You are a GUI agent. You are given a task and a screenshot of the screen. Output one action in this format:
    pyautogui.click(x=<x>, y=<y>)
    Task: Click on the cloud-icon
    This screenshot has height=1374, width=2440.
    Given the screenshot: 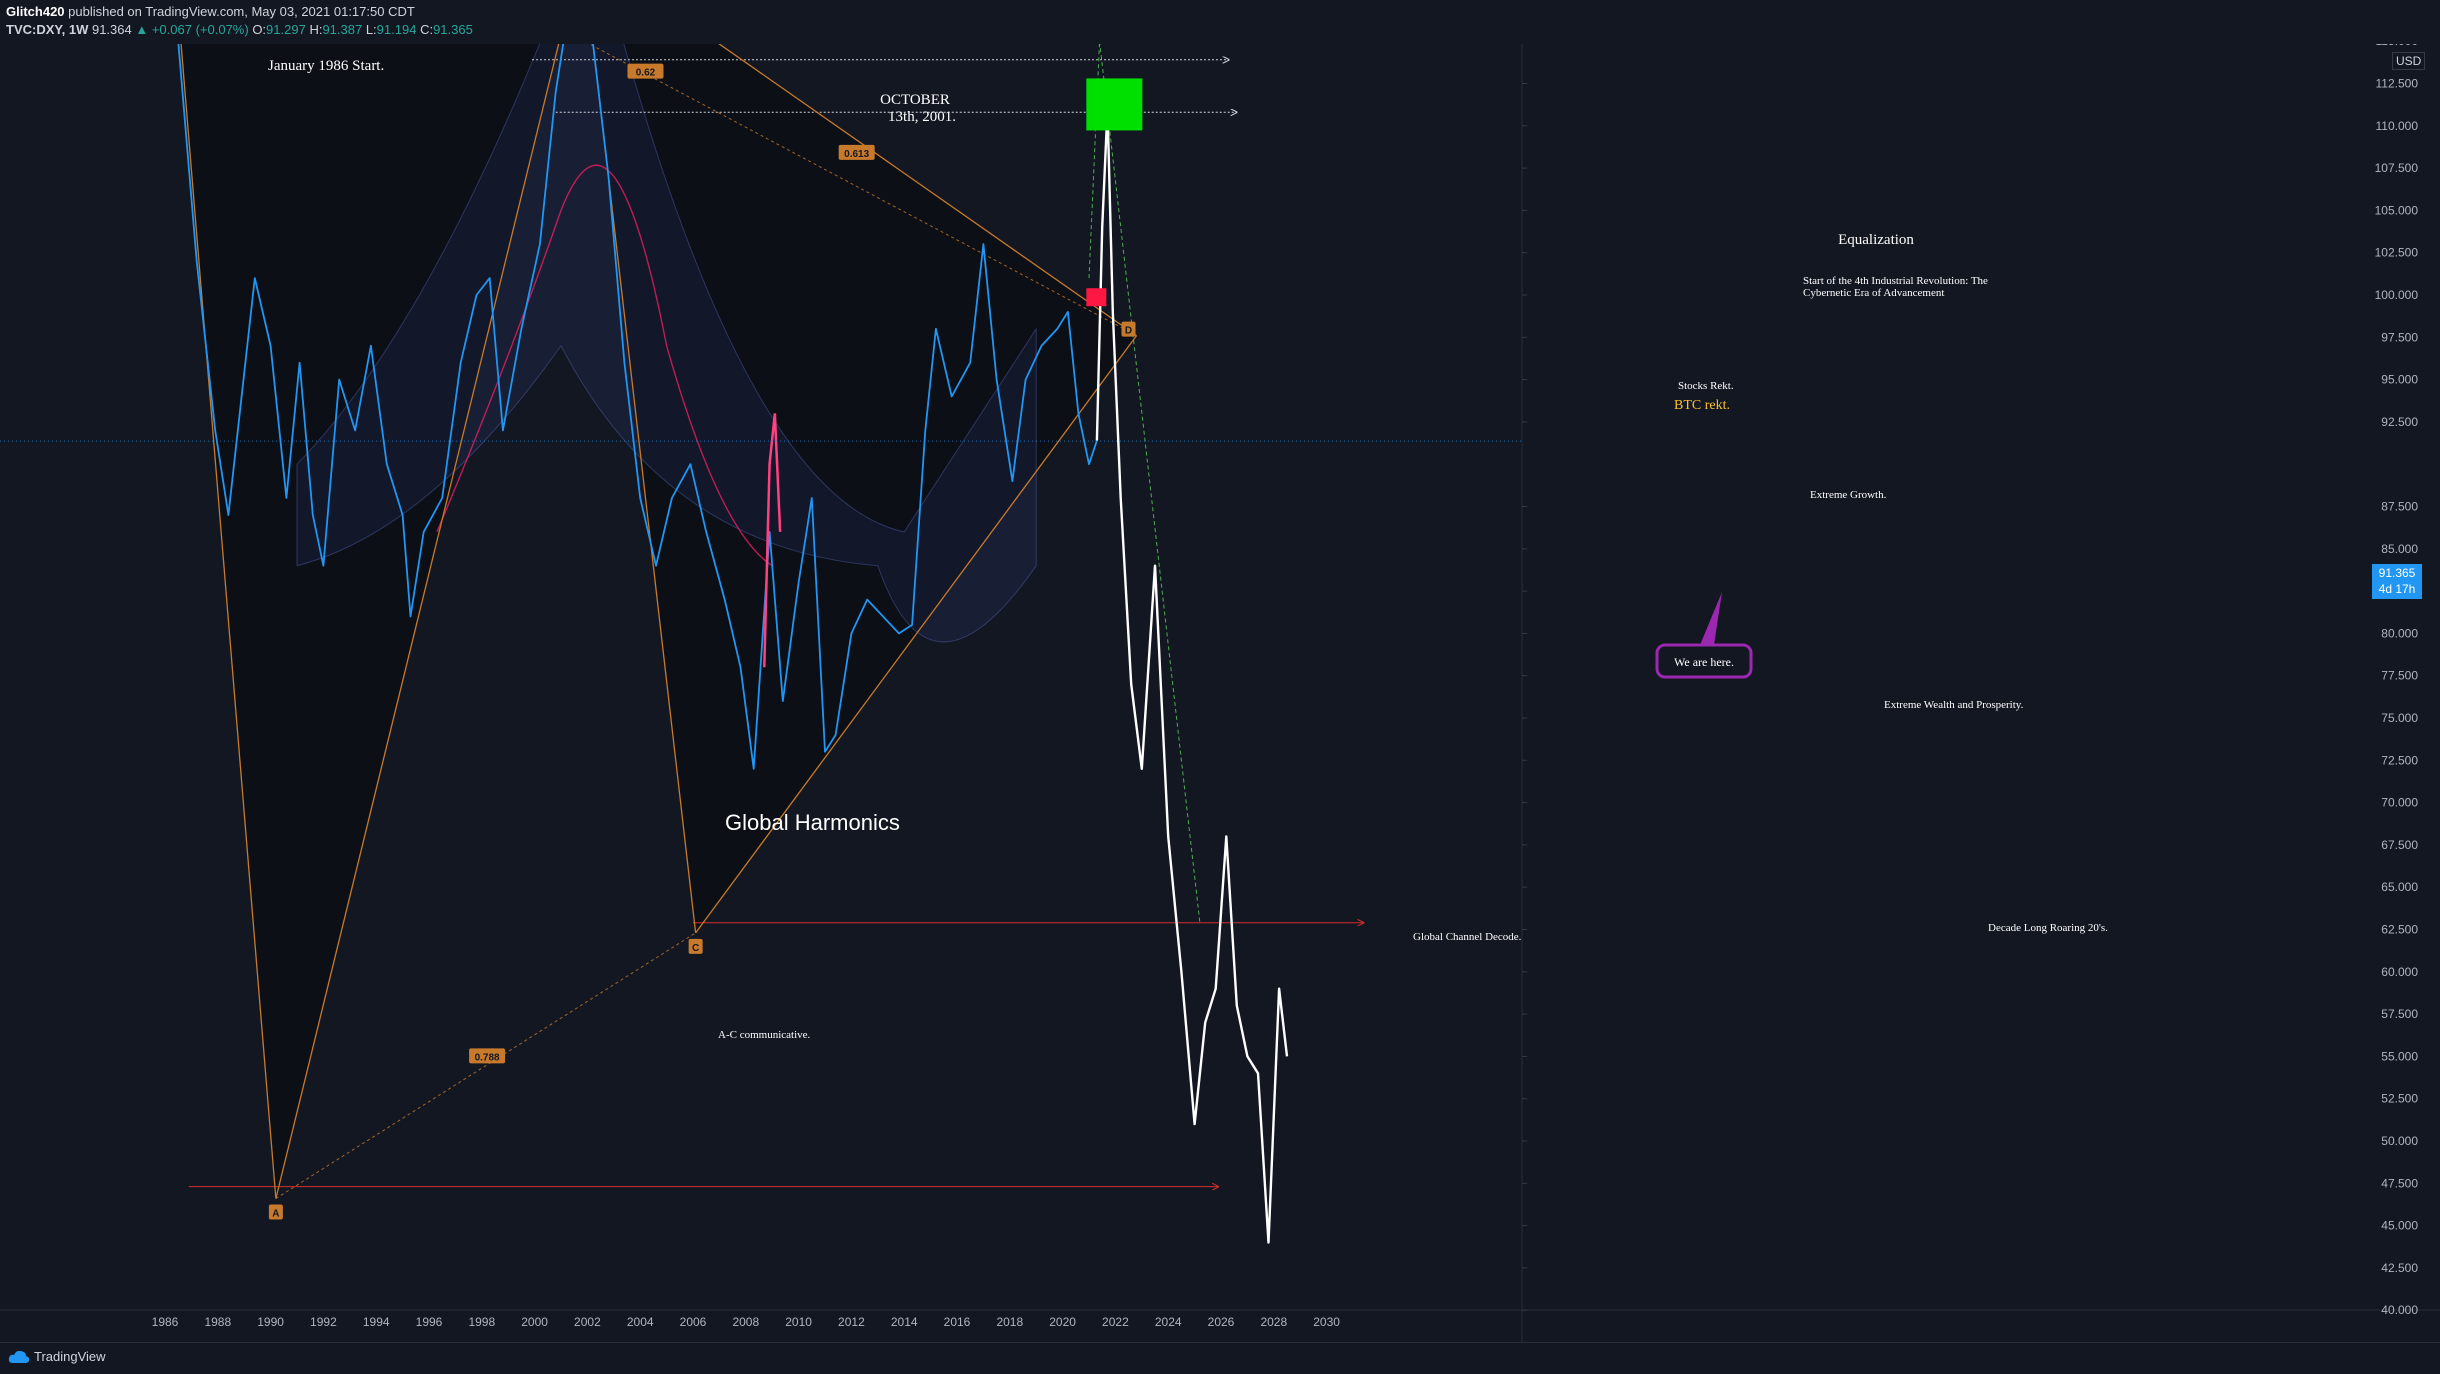 What is the action you would take?
    pyautogui.click(x=19, y=1356)
    